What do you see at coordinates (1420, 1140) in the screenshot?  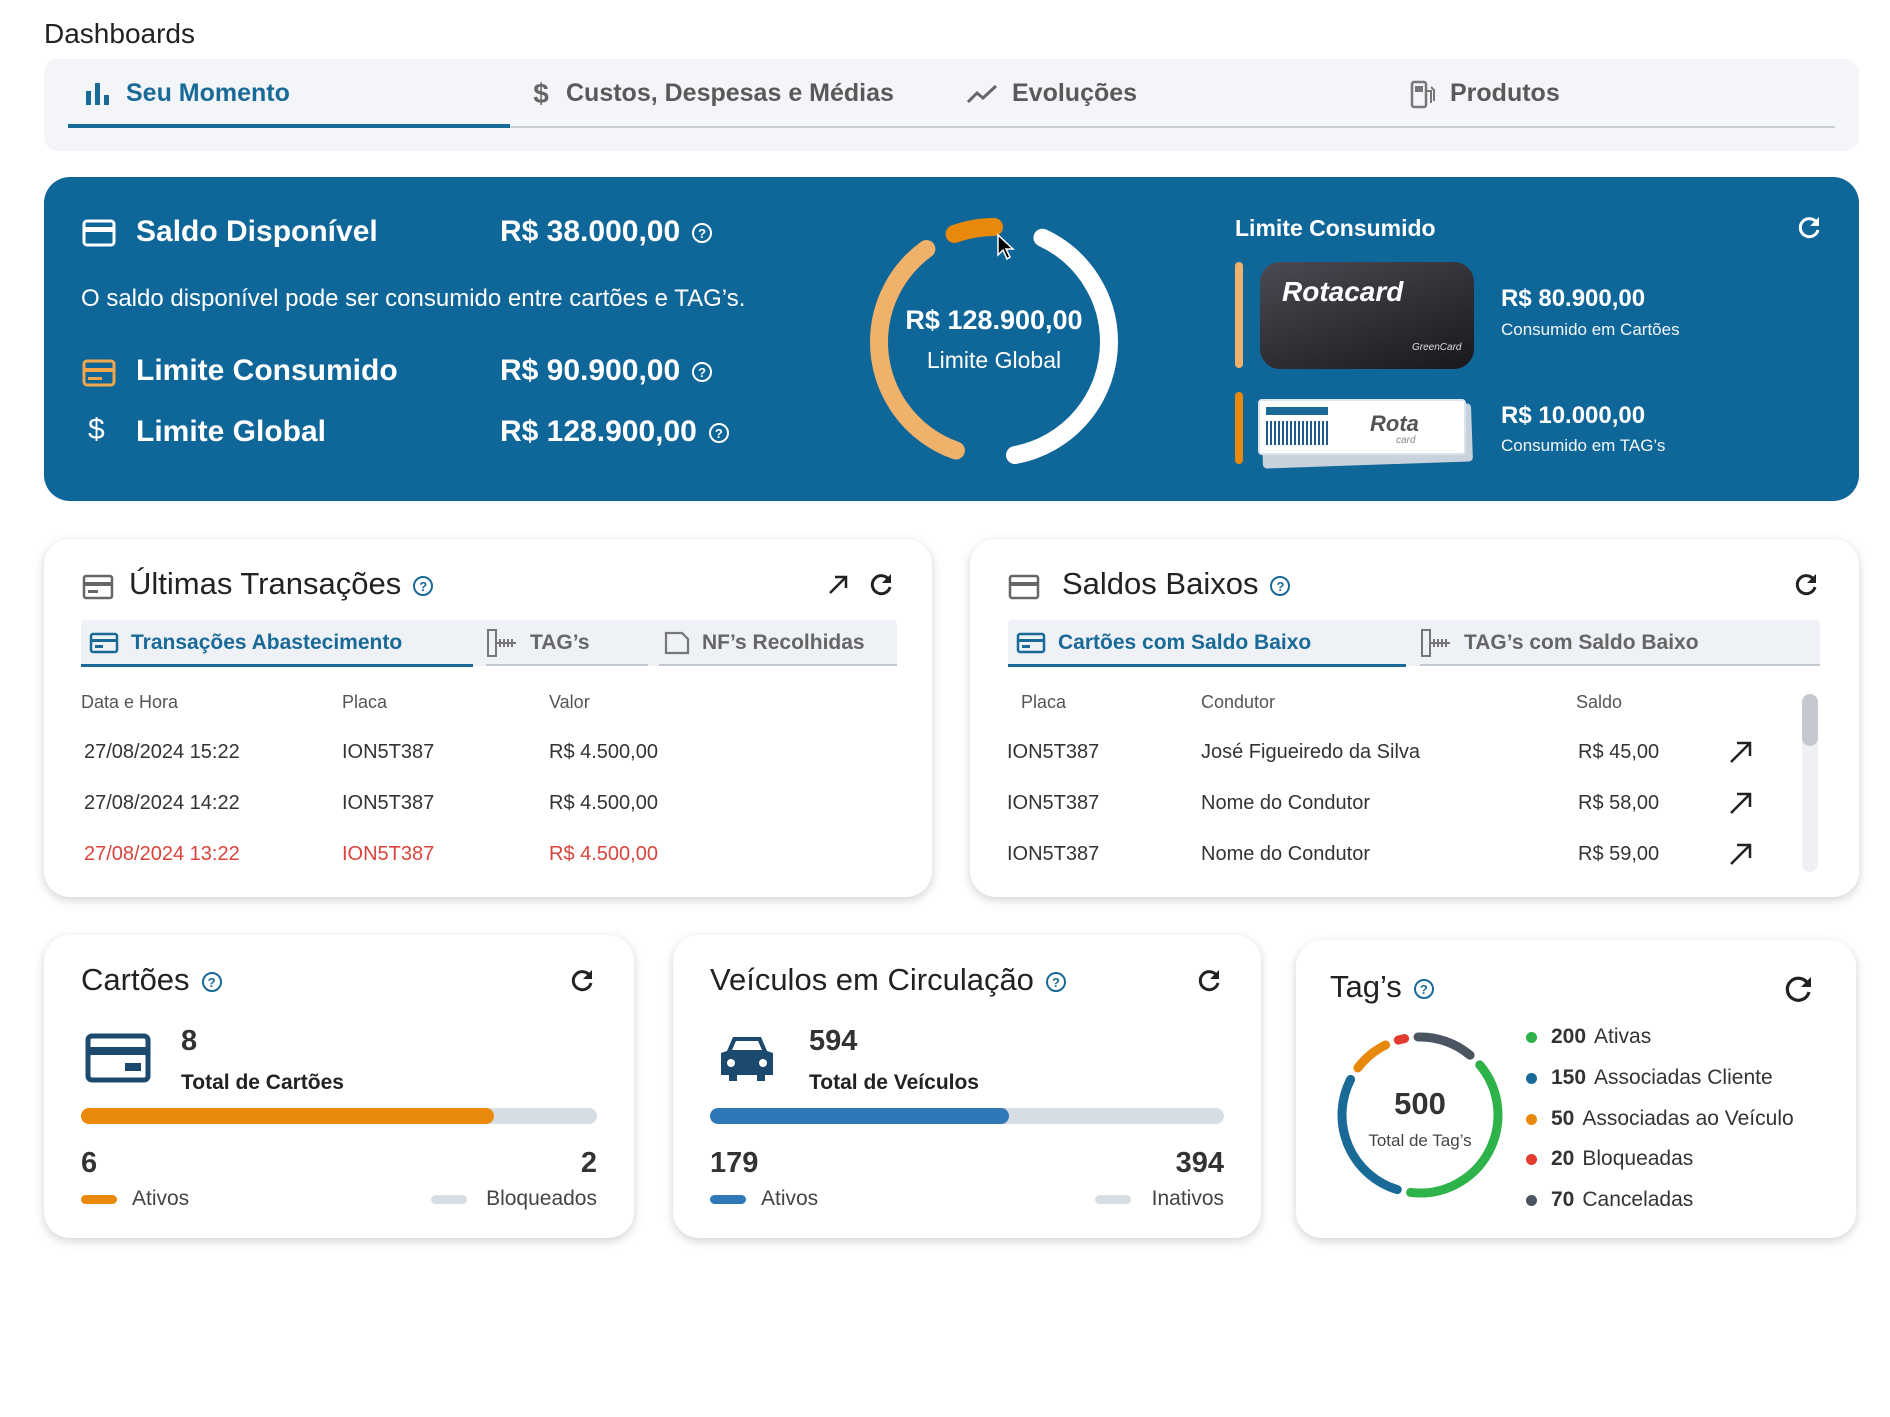 I see `donut-total-label: Total de Tag’s` at bounding box center [1420, 1140].